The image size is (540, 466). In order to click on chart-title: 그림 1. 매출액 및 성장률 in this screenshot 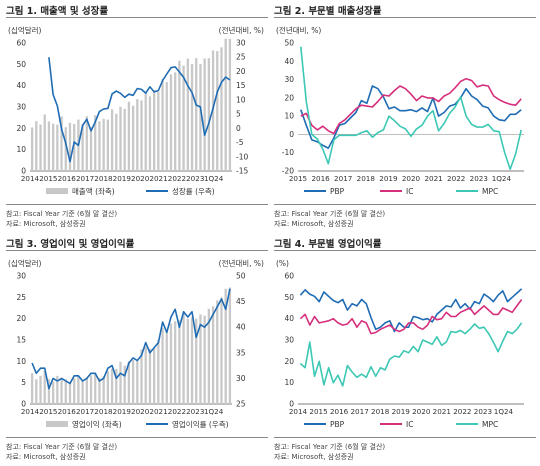, I will do `click(57, 11)`.